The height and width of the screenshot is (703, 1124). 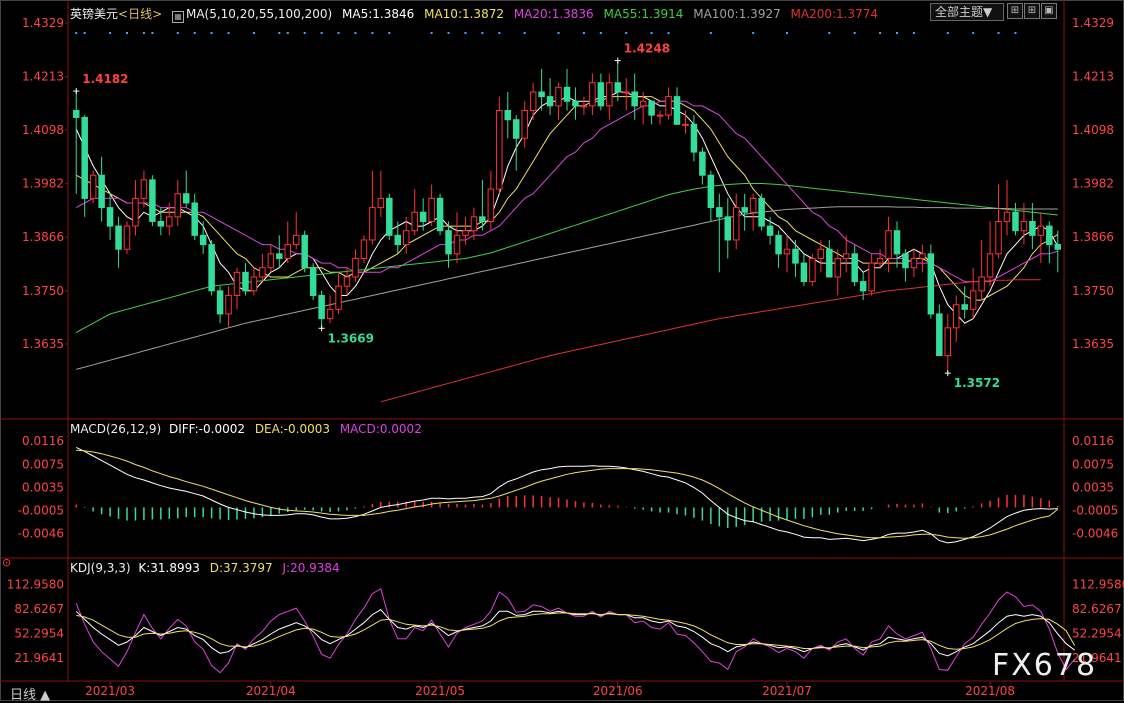 What do you see at coordinates (351, 338) in the screenshot?
I see `annotation-label: 1.3669` at bounding box center [351, 338].